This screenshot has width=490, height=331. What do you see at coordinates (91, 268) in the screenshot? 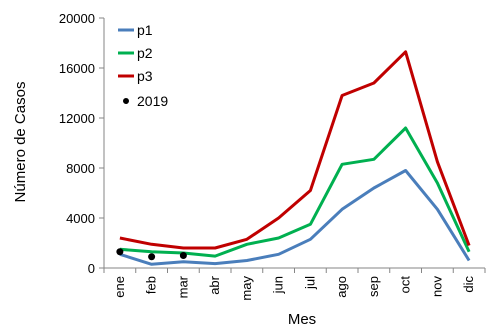
I see `y-tick-label: 0` at bounding box center [91, 268].